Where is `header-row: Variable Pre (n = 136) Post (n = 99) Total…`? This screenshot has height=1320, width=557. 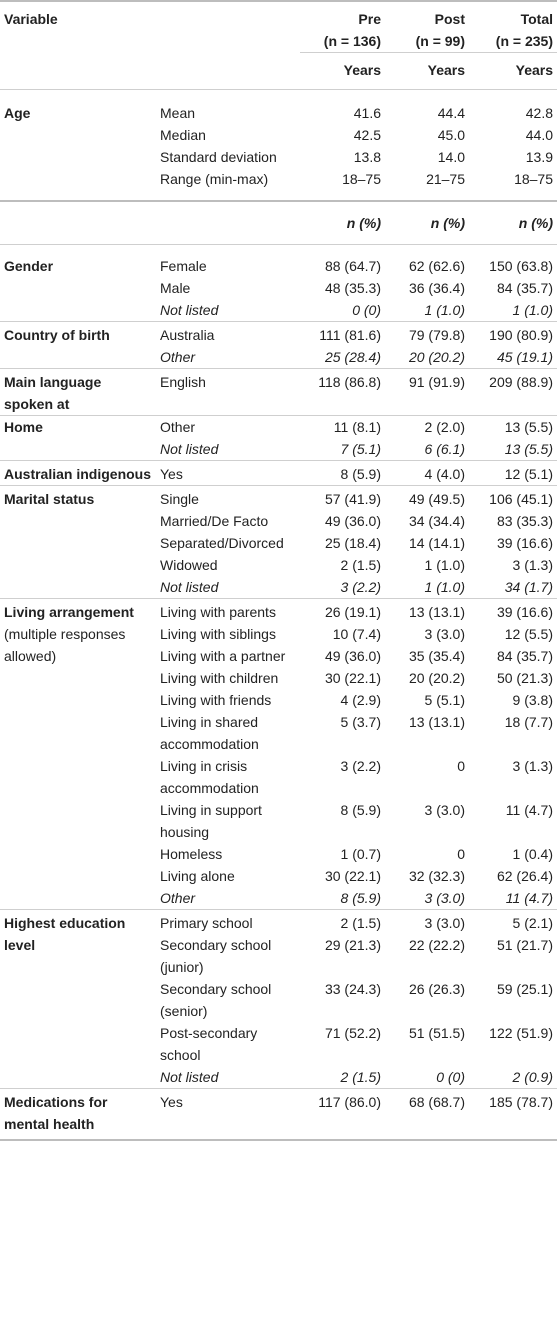 header-row: Variable Pre (n = 136) Post (n = 99) Total… is located at coordinates (278, 26).